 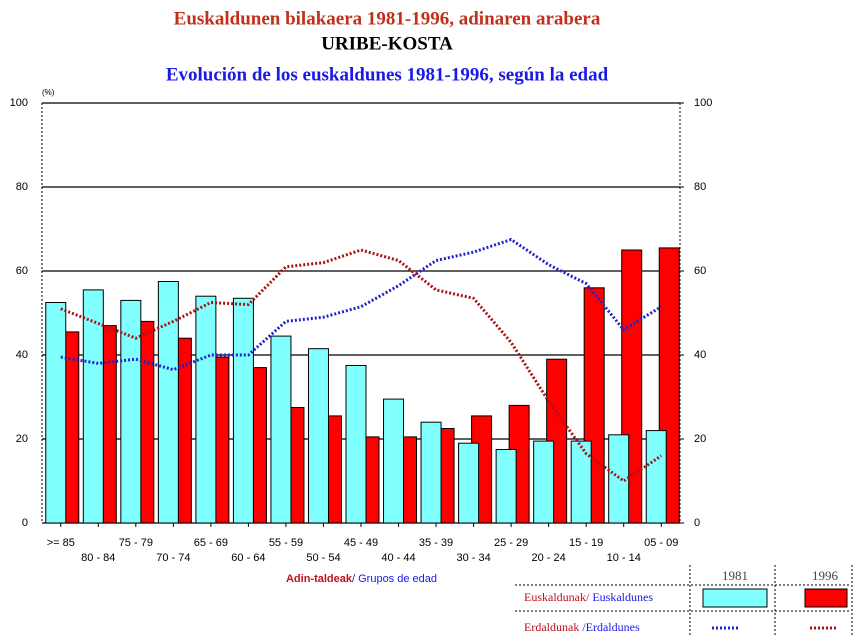 What do you see at coordinates (319, 579) in the screenshot?
I see `x-label-eu: Adin-taldeak` at bounding box center [319, 579].